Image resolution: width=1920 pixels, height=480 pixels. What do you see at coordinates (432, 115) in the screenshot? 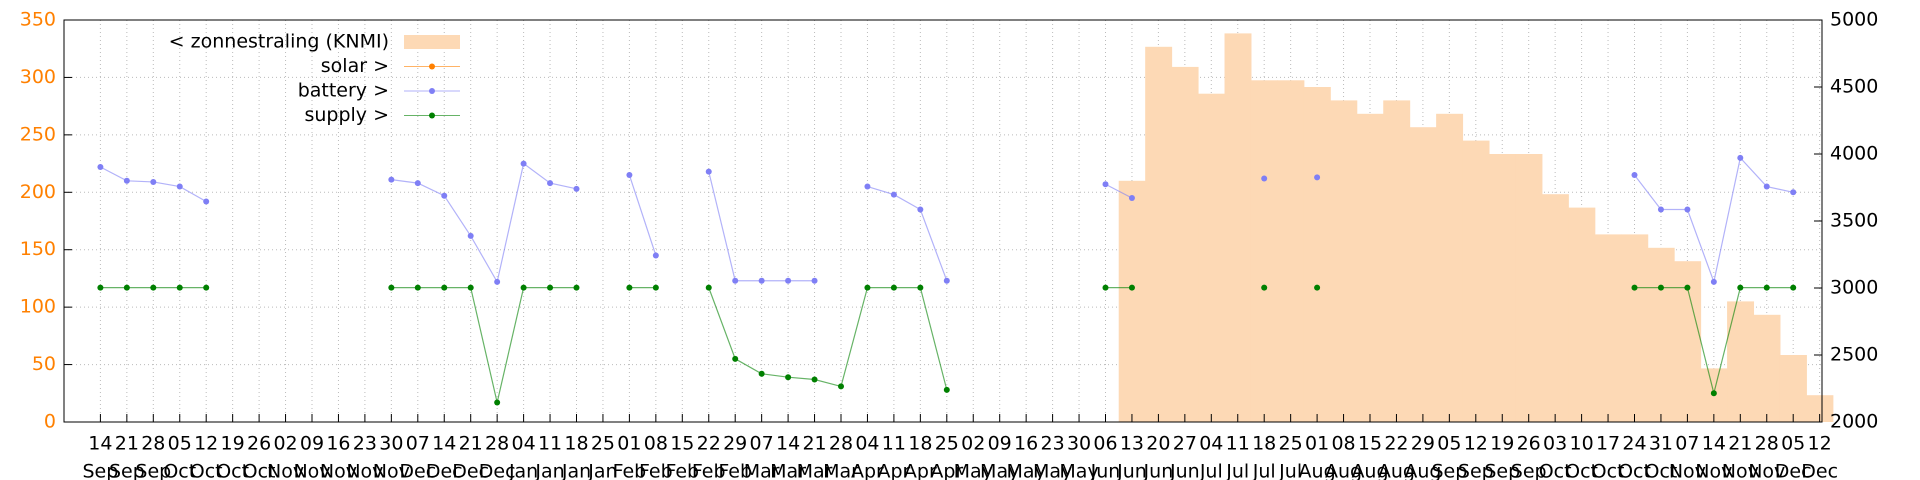
I see `legend-marker` at bounding box center [432, 115].